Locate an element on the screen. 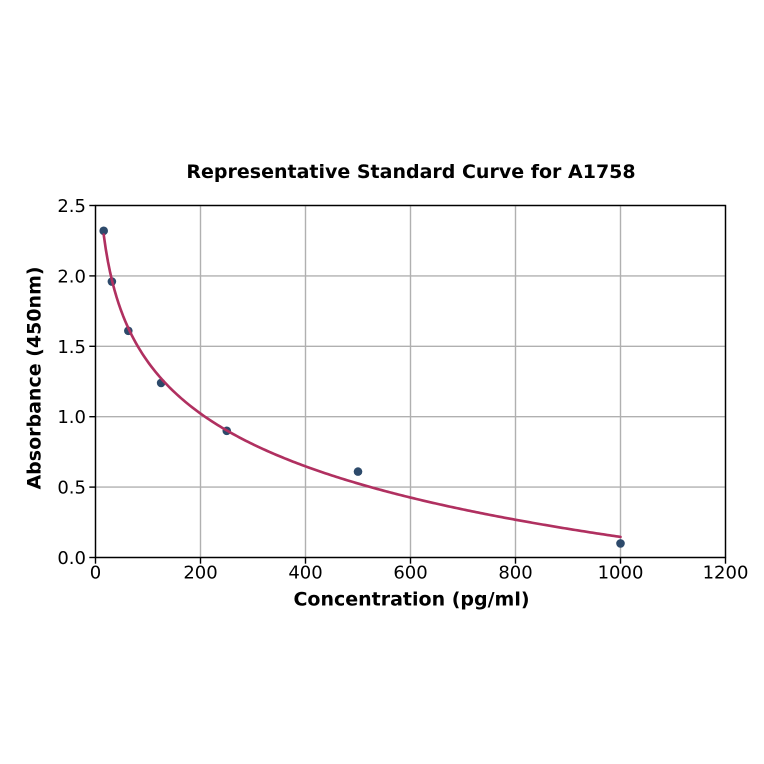 This screenshot has height=764, width=764. x-tick-label: 800 is located at coordinates (515, 573).